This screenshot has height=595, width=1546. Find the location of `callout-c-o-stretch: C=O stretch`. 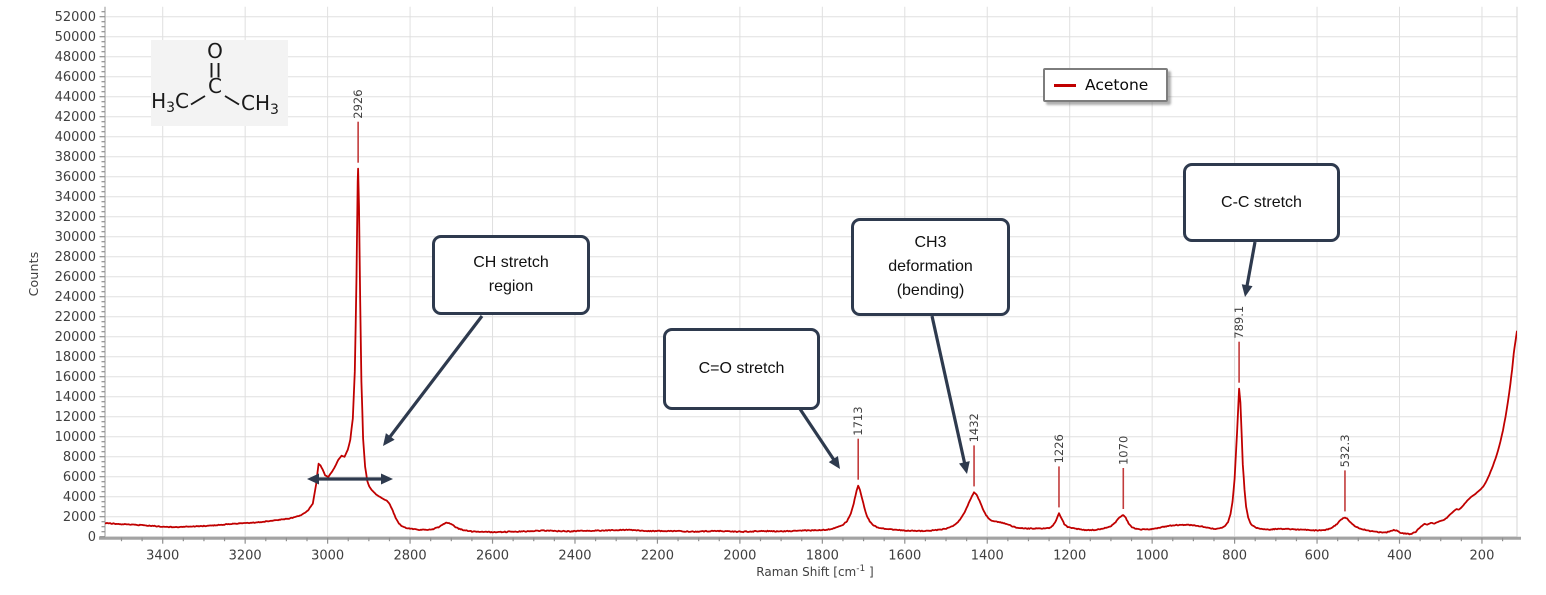

callout-c-o-stretch: C=O stretch is located at coordinates (741, 369).